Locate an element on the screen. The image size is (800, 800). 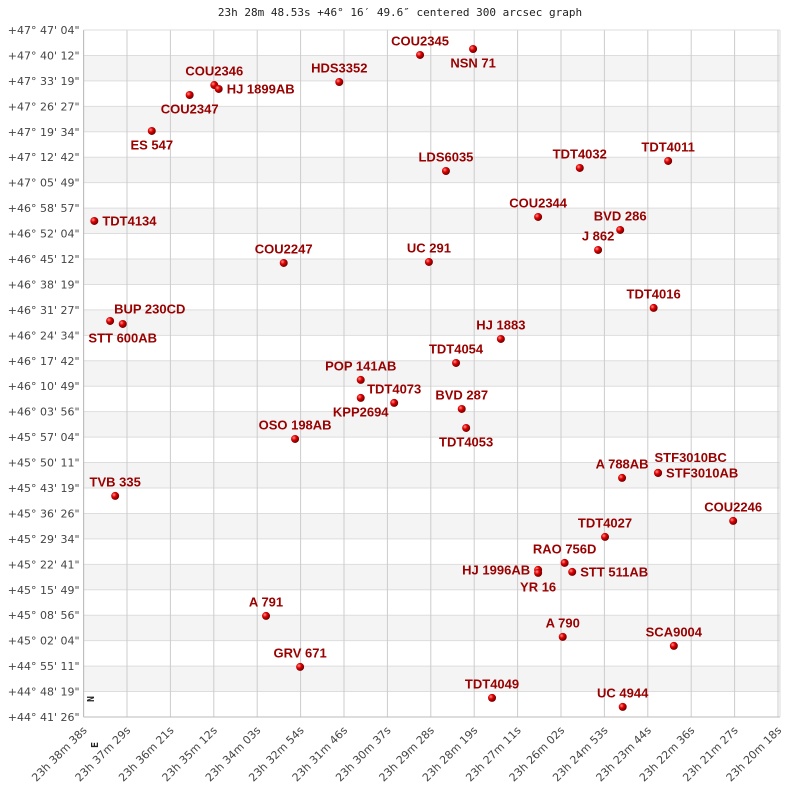
star-label: TDT4053 is located at coordinates (466, 441).